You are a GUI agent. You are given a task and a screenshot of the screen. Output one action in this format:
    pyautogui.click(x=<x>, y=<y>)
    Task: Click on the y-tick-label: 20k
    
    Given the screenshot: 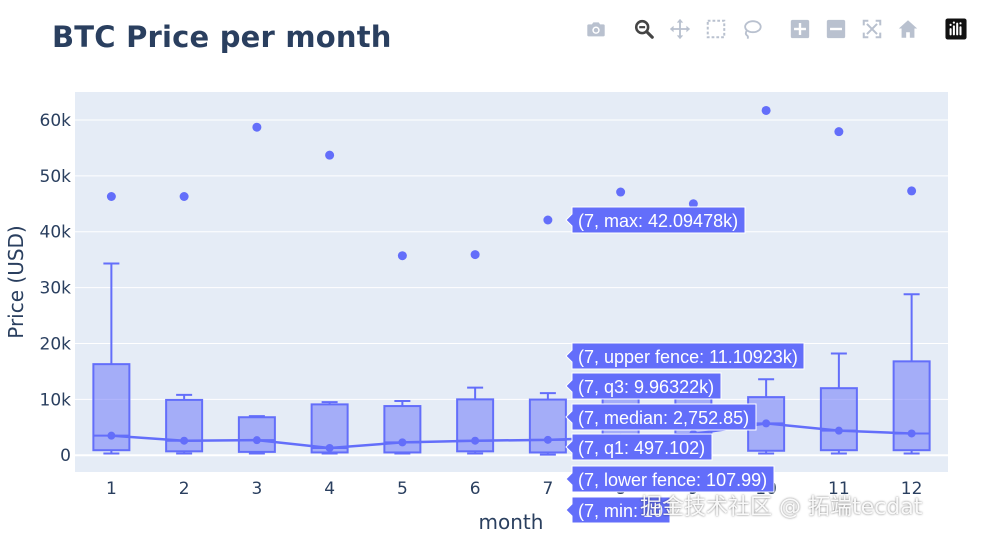 What is the action you would take?
    pyautogui.click(x=56, y=344)
    